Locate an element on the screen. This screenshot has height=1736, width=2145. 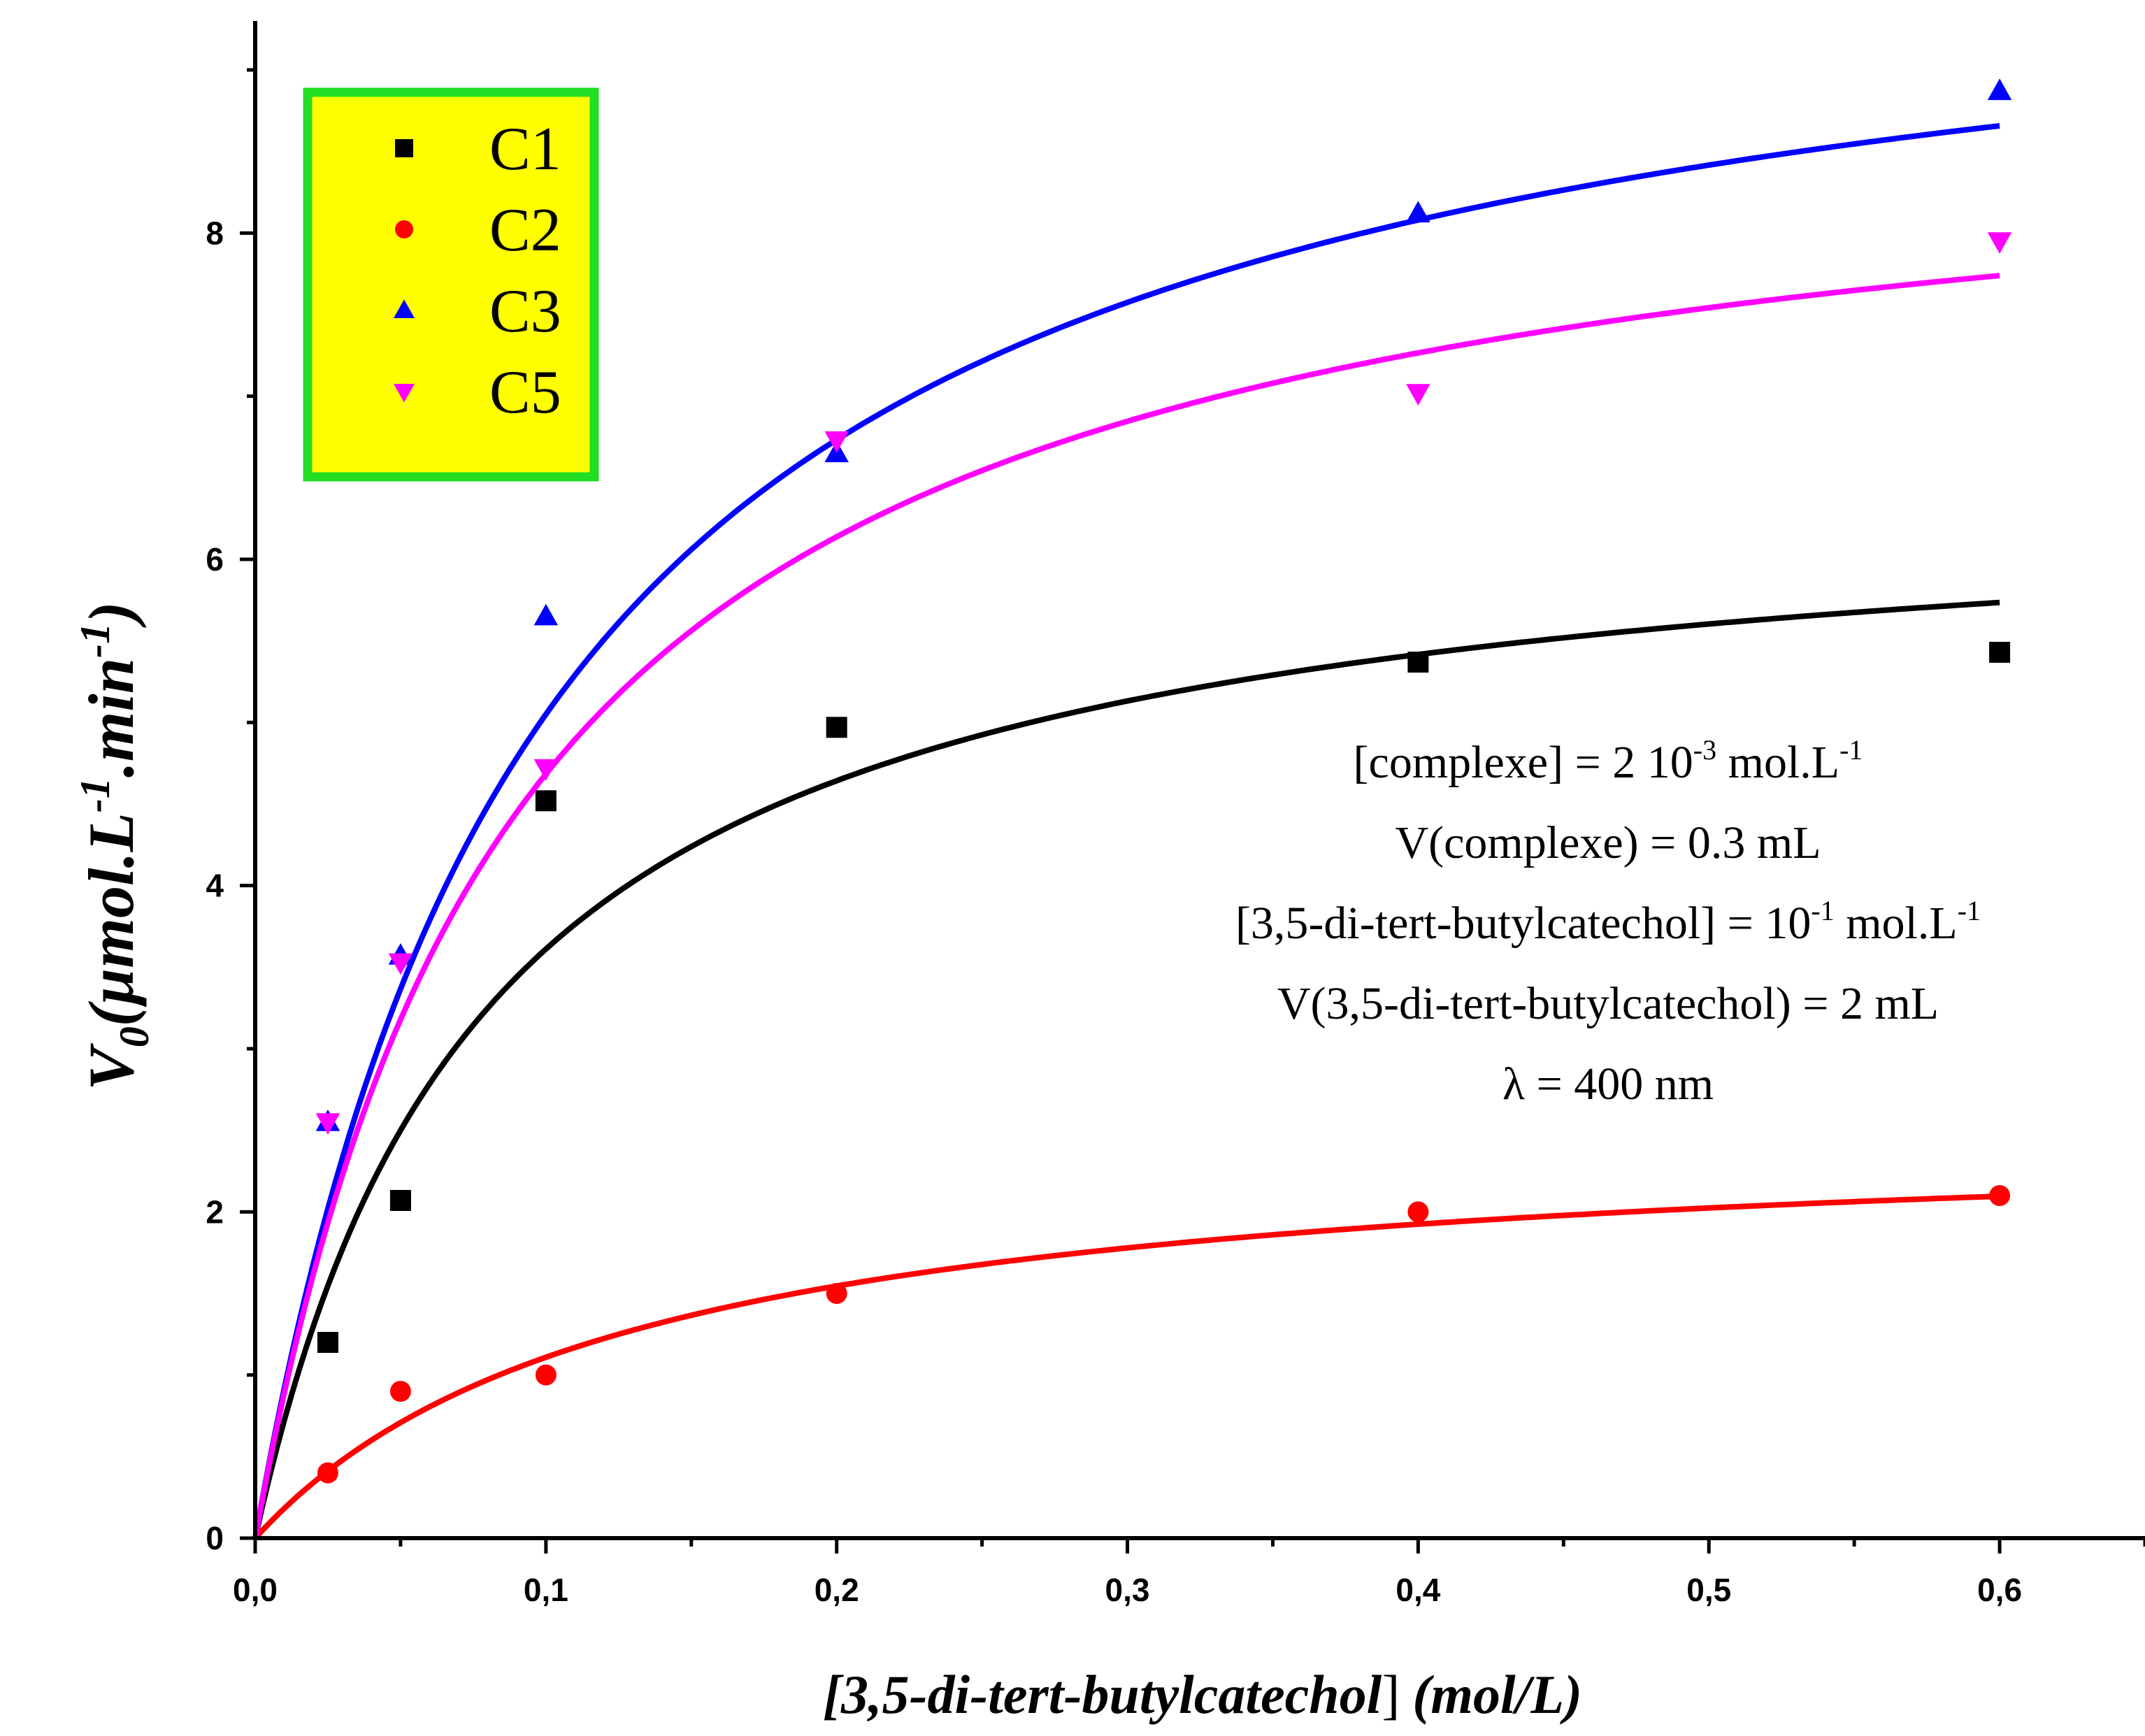
legend: C1 C2 C3 C5 is located at coordinates (451, 284).